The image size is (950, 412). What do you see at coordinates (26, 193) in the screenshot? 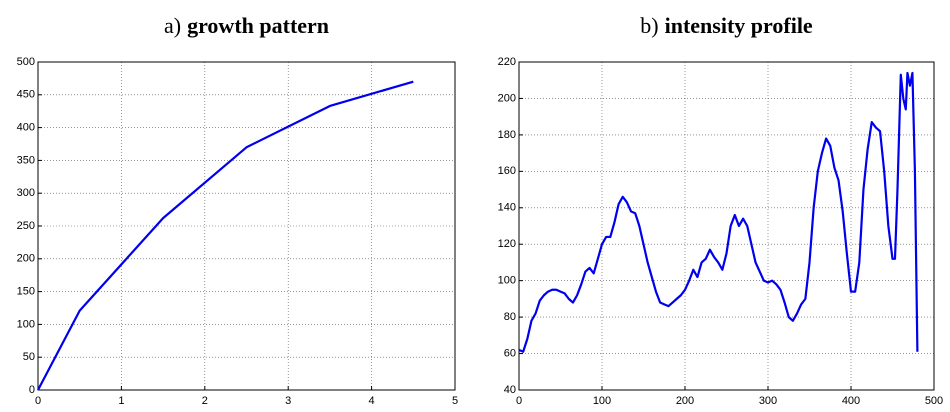
I see `y-tick-label: 300` at bounding box center [26, 193].